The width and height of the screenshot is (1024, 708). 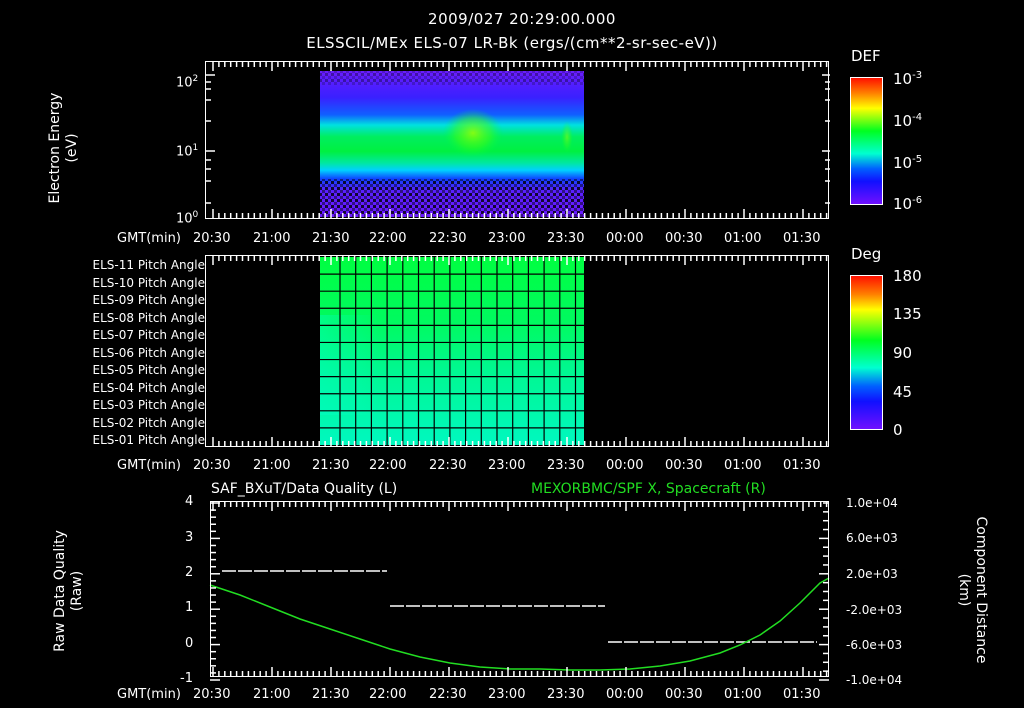 I want to click on pitch-row-label: ELS-07 Pitch Angle, so click(x=148, y=335).